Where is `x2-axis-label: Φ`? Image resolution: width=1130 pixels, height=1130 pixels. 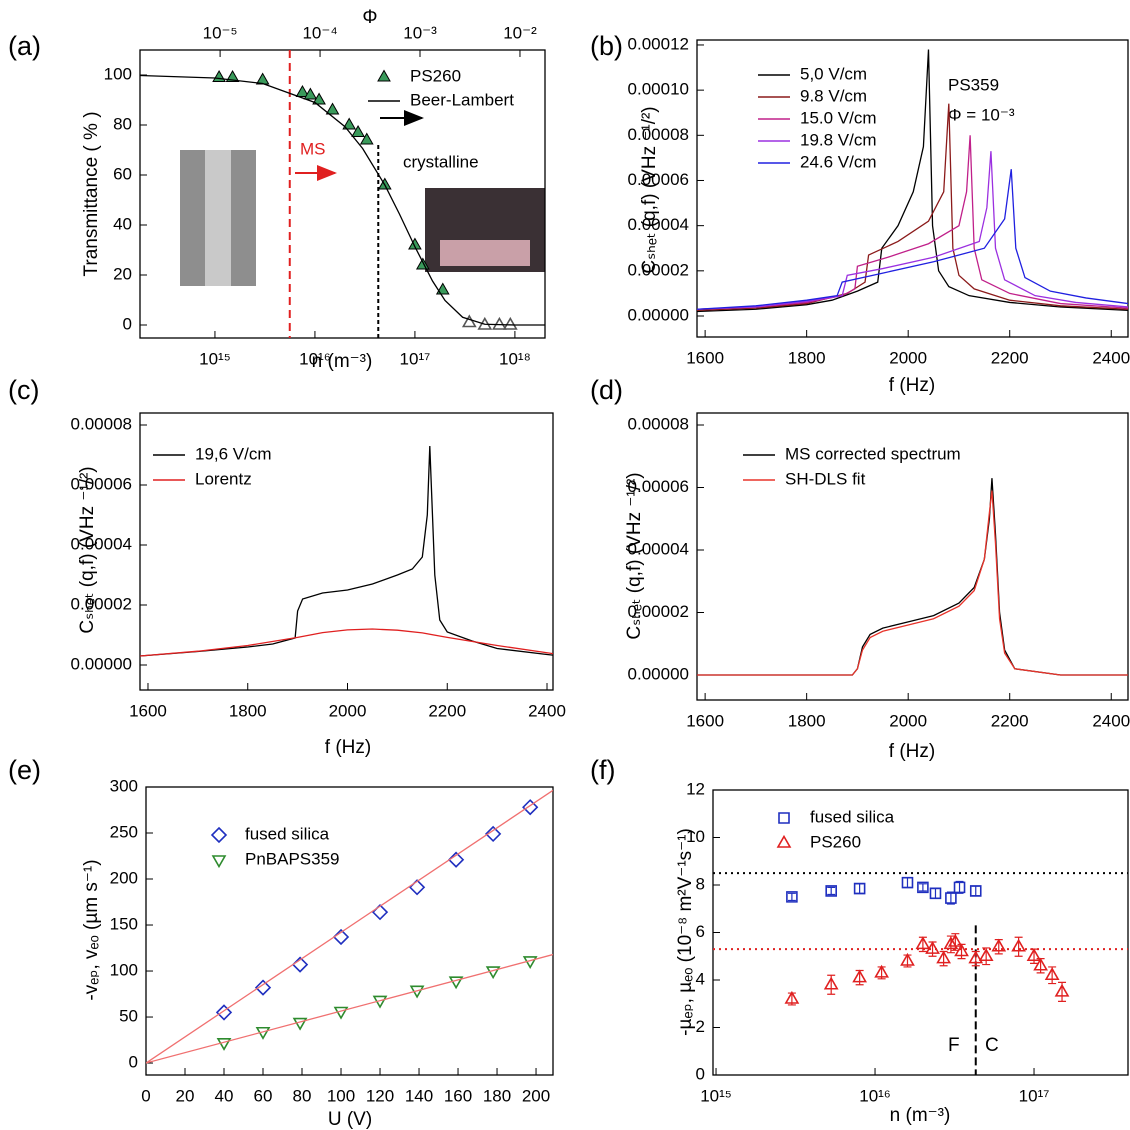 x2-axis-label: Φ is located at coordinates (369, 17).